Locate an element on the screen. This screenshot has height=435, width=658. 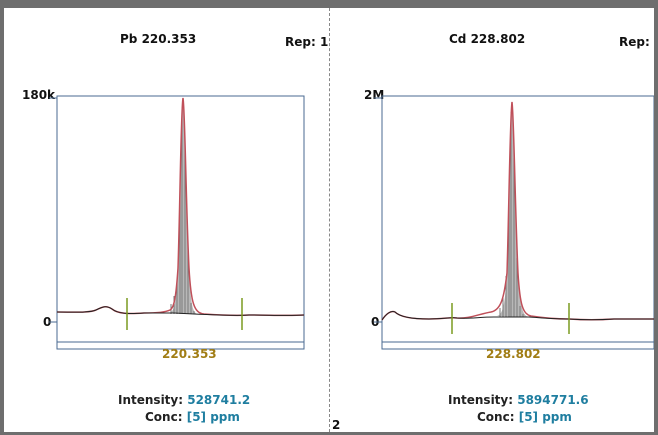
intensity-row: Intensity: 5894771.6 is located at coordinates (518, 400).